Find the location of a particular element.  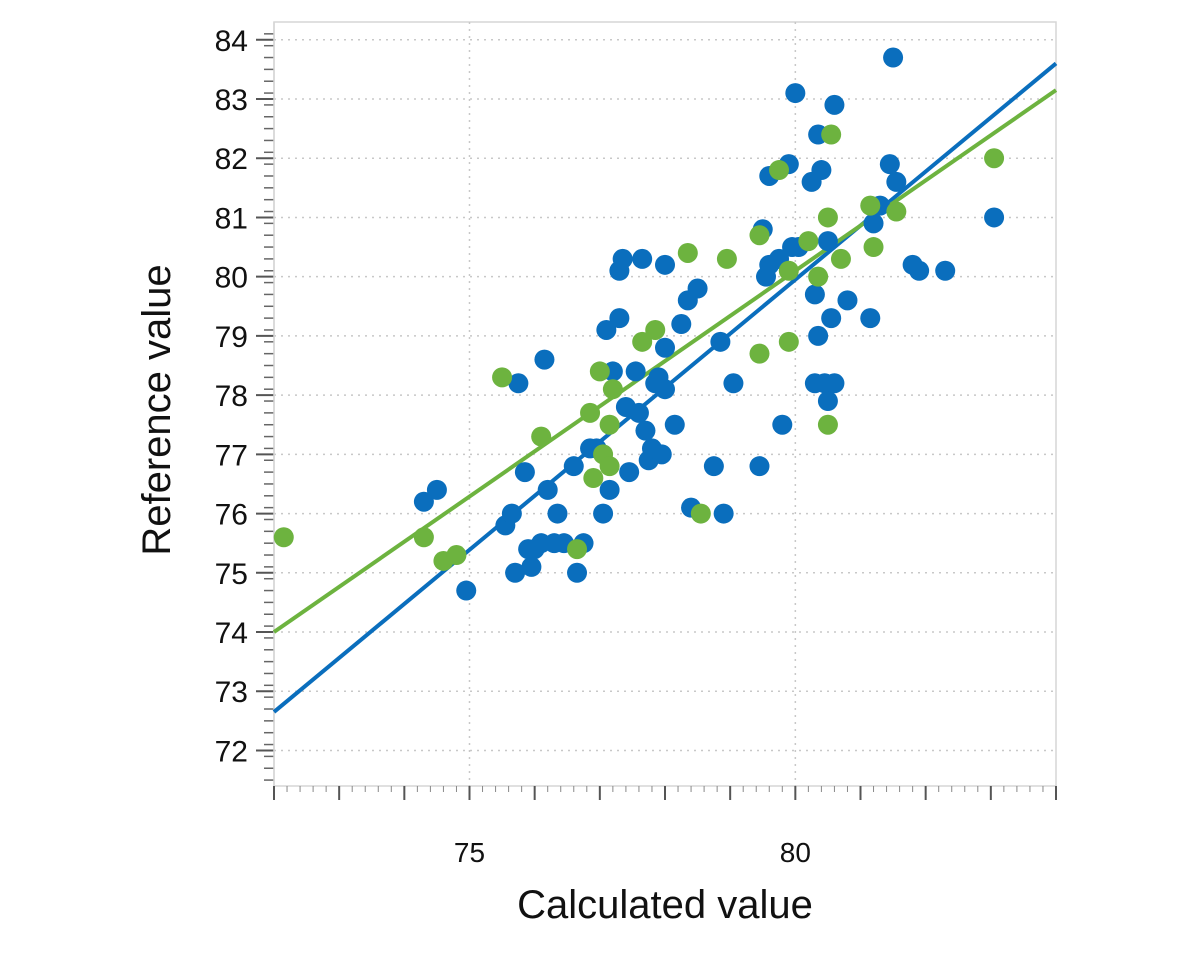

y-tick-label: 82 is located at coordinates (231, 159).